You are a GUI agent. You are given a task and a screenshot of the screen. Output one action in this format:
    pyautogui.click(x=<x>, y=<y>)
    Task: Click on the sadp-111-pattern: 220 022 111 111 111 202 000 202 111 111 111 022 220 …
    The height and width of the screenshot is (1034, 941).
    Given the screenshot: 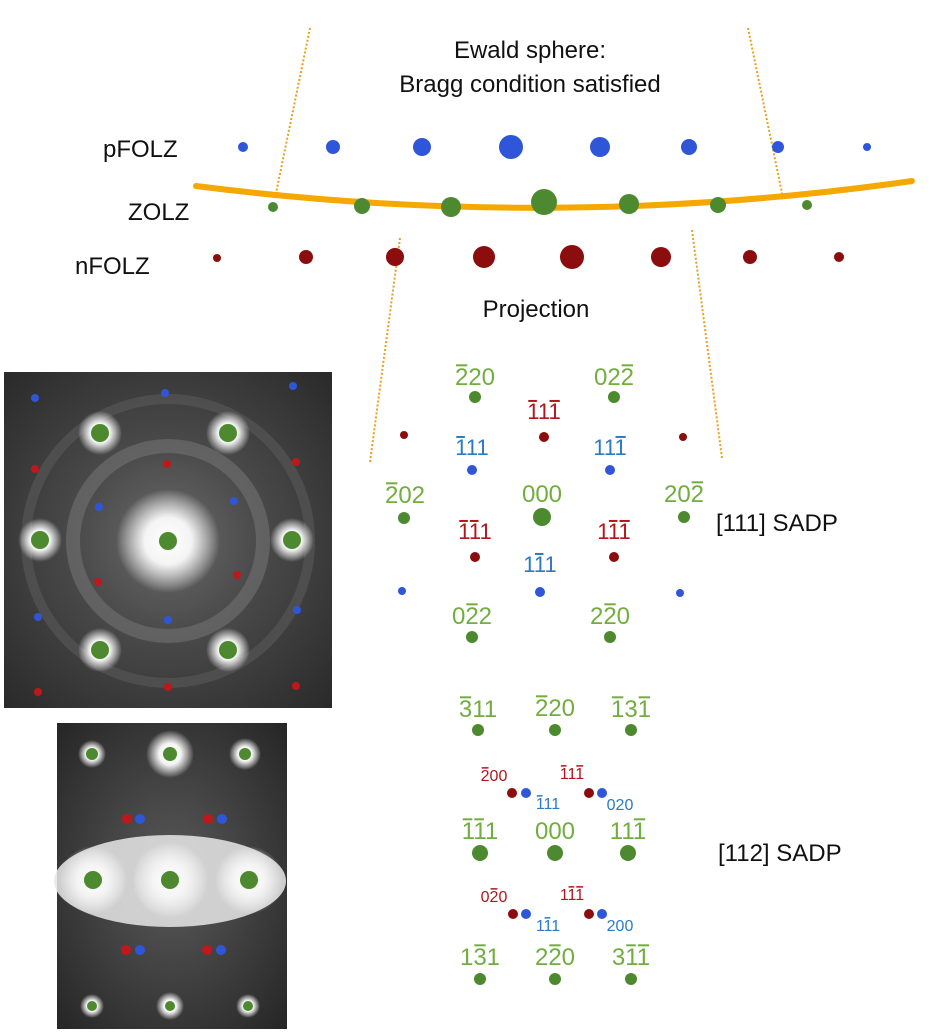 What is the action you would take?
    pyautogui.click(x=611, y=503)
    